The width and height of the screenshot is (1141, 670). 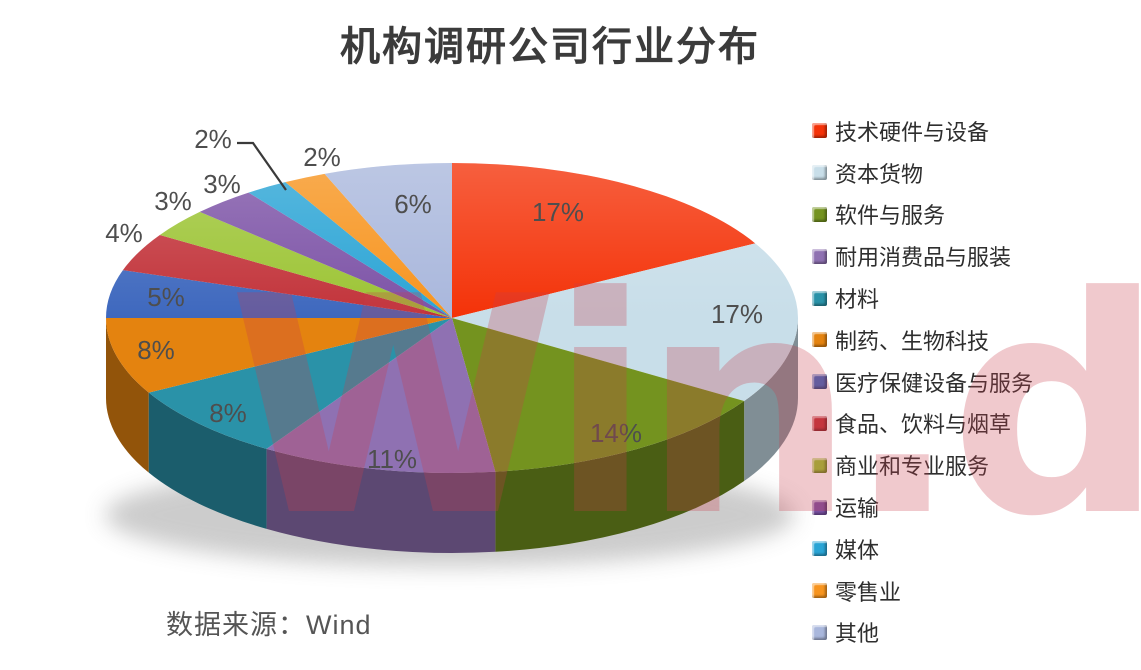 What do you see at coordinates (857, 509) in the screenshot?
I see `legend-label-9: 运输` at bounding box center [857, 509].